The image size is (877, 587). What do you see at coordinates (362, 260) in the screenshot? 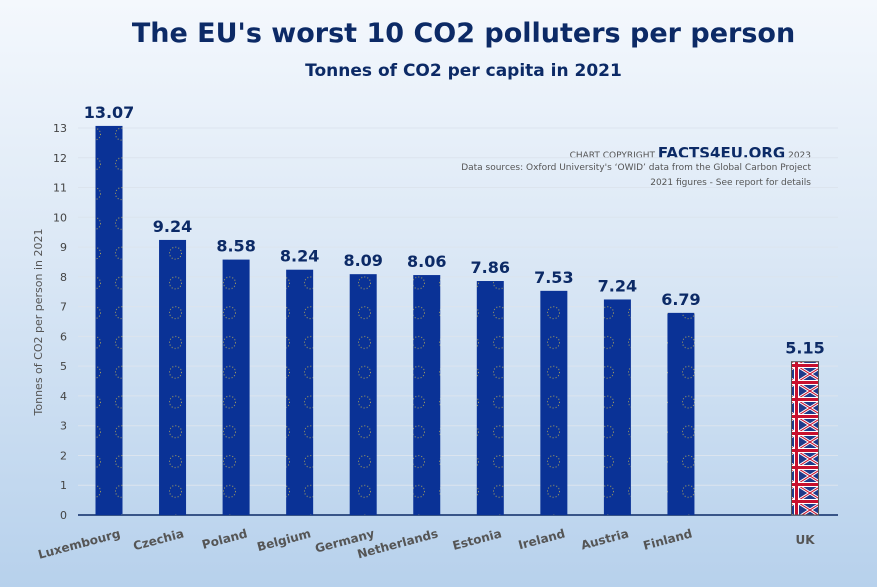
I see `value-label: 8.09` at bounding box center [362, 260].